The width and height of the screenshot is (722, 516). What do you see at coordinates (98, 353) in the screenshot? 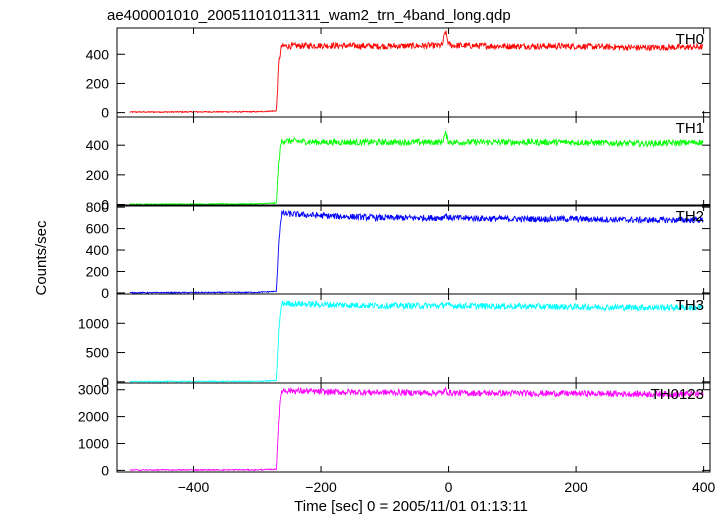
I see `y-tick-label: 500` at bounding box center [98, 353].